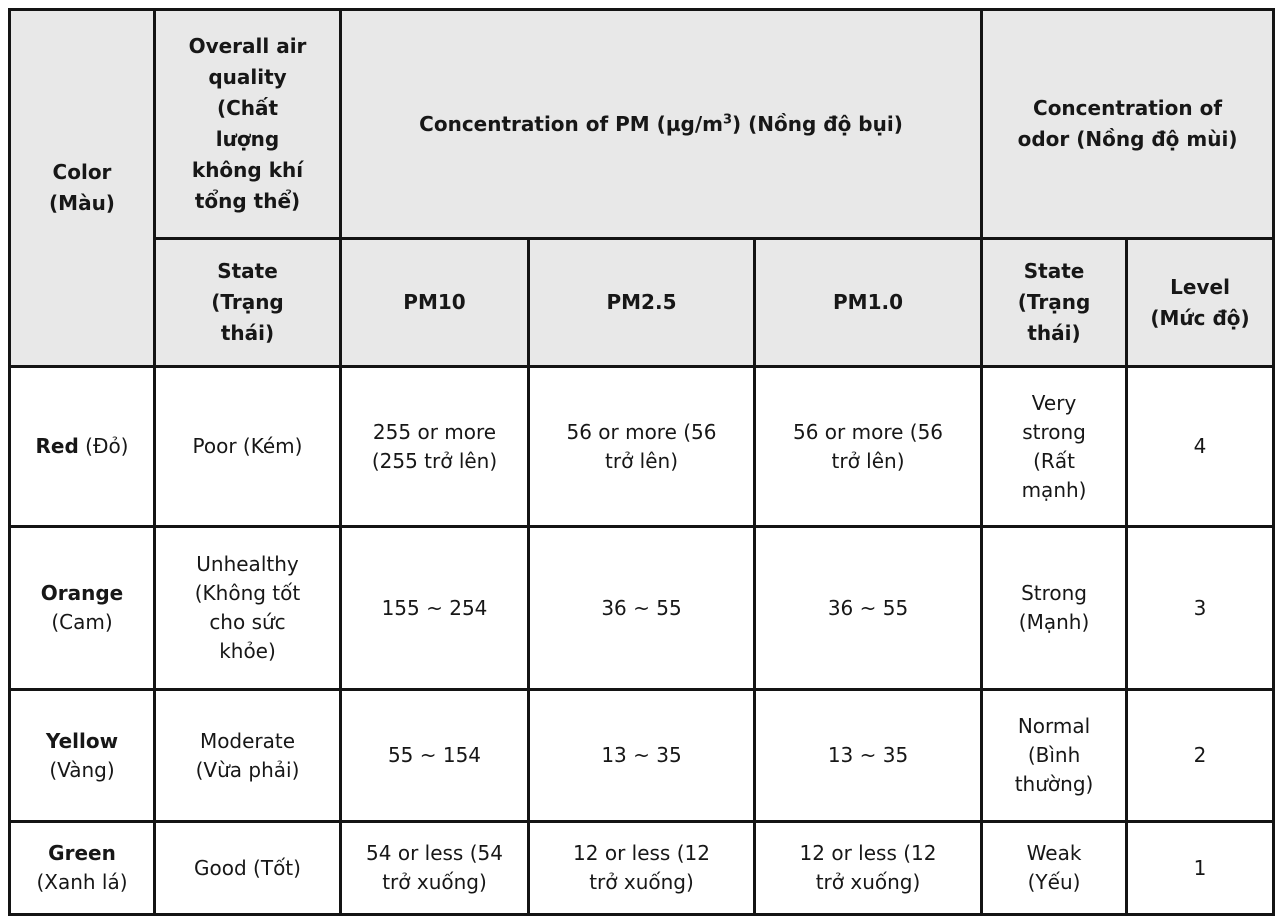 Image resolution: width=1280 pixels, height=921 pixels. What do you see at coordinates (82, 446) in the screenshot?
I see `cell-red-color: Red (Đỏ)` at bounding box center [82, 446].